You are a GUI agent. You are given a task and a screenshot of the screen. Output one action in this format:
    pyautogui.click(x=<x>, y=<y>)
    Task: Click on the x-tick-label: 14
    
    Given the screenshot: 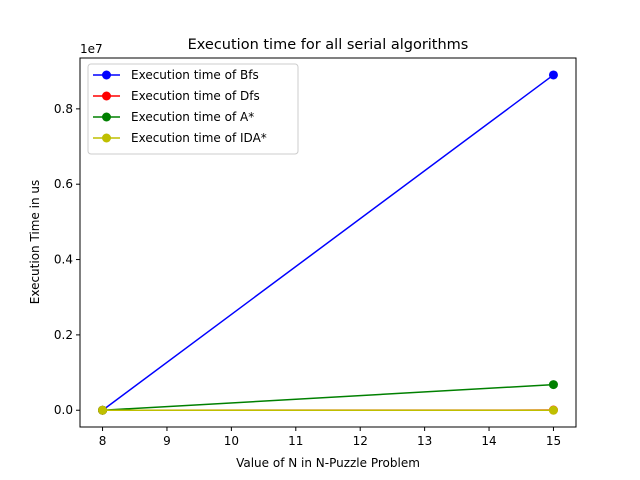 What is the action you would take?
    pyautogui.click(x=488, y=441)
    